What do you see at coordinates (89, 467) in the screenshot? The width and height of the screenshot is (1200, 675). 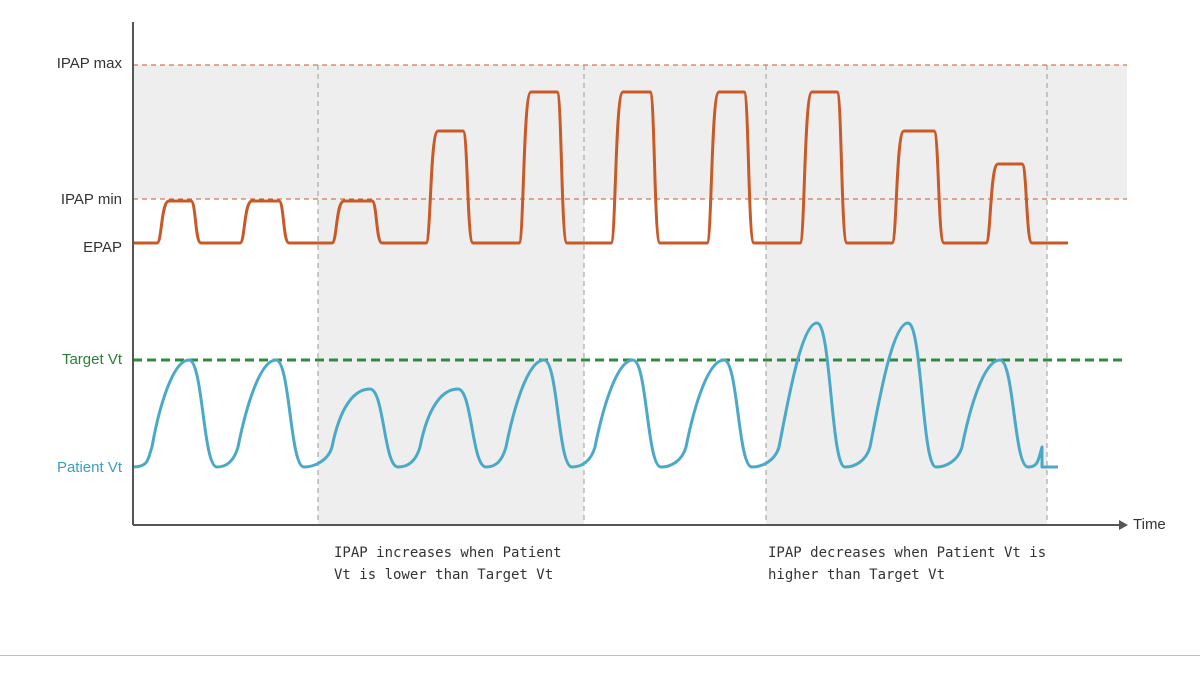 I see `label-patient-vt: Patient Vt` at bounding box center [89, 467].